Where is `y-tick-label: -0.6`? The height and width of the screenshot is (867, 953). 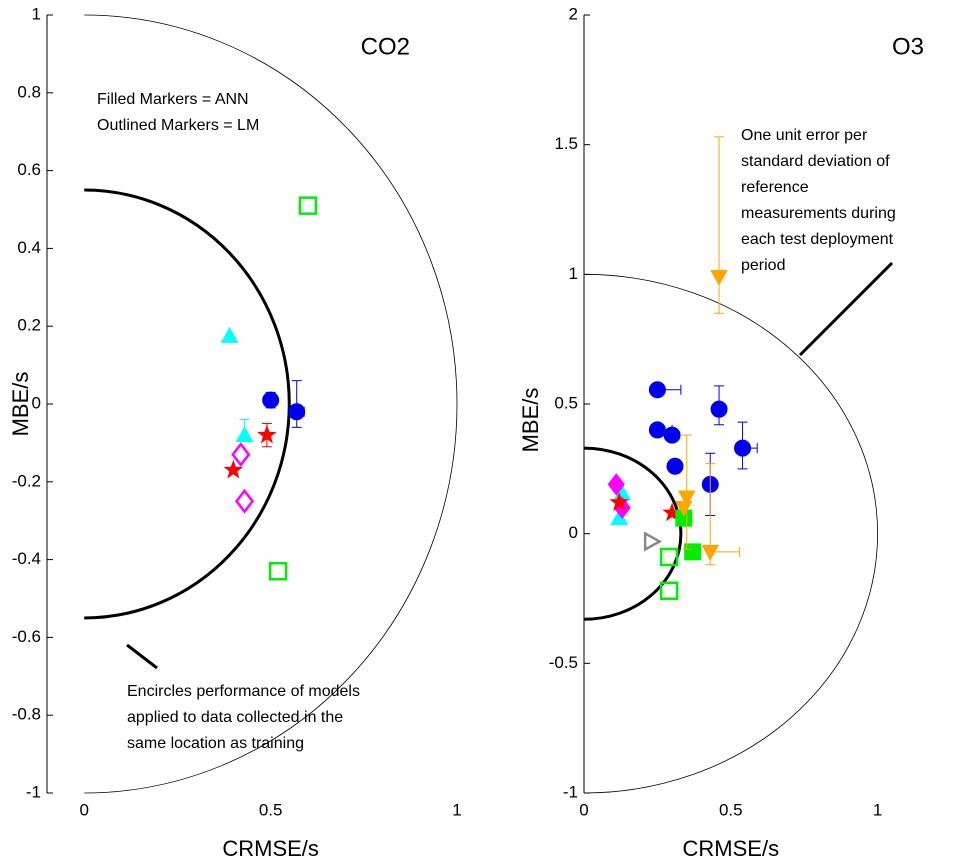 y-tick-label: -0.6 is located at coordinates (26, 636).